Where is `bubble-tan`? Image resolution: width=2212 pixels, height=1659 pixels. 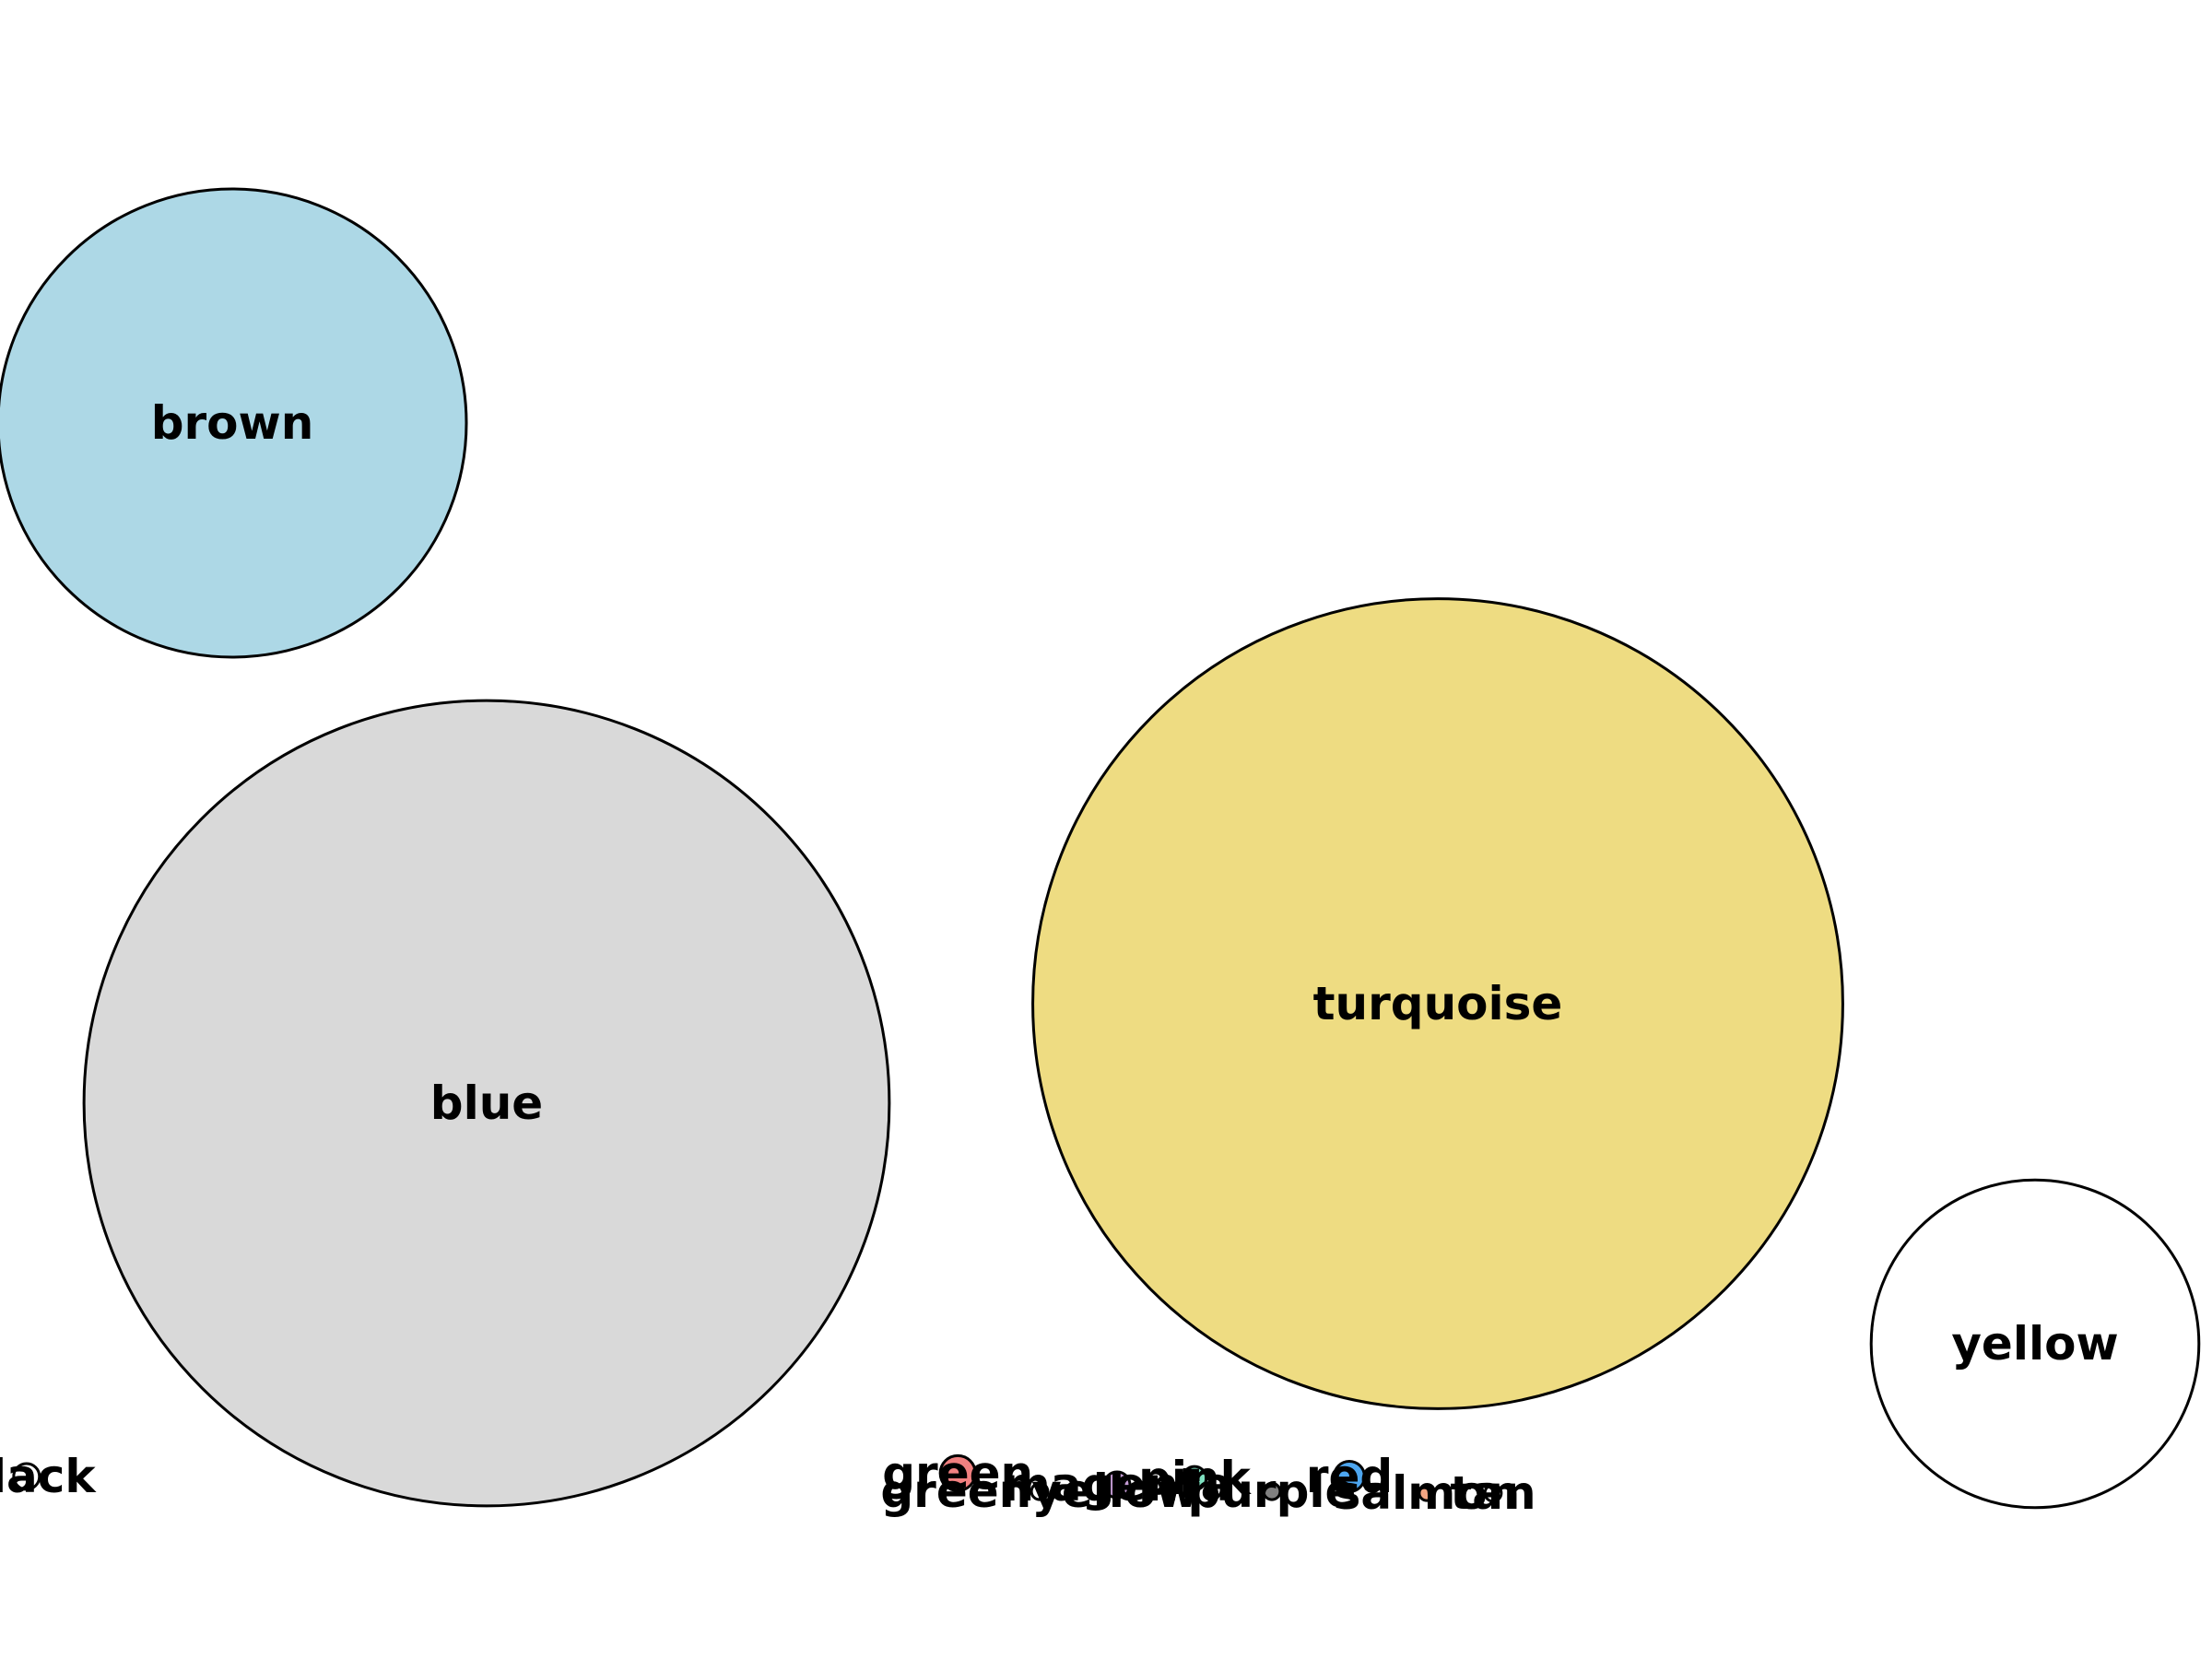
bubble-tan is located at coordinates (1493, 1493).